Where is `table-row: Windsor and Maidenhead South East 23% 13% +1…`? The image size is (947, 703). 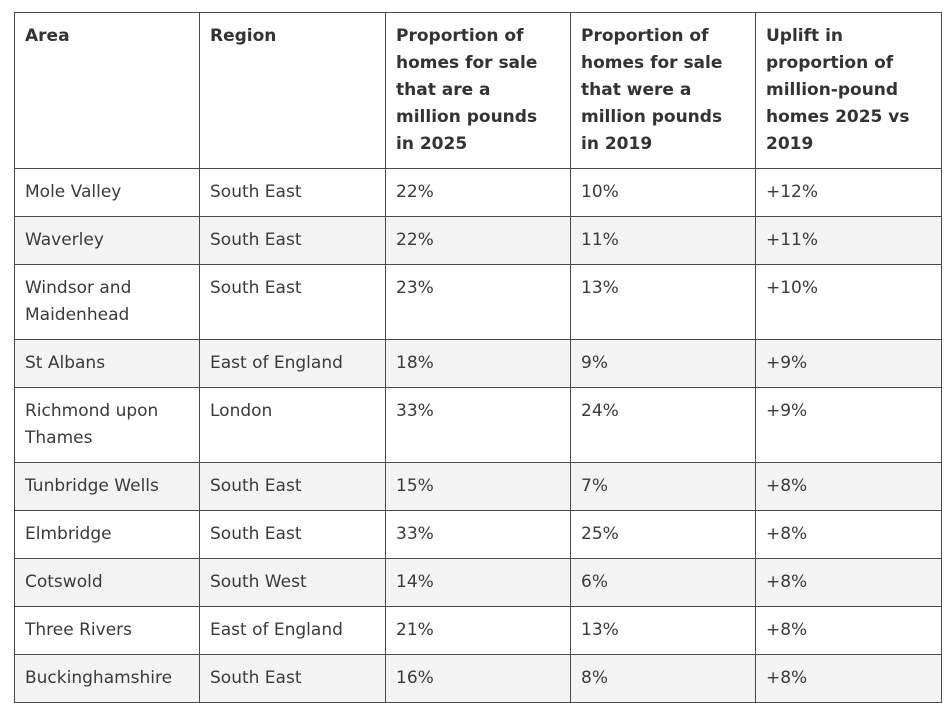
table-row: Windsor and Maidenhead South East 23% 13% +1… is located at coordinates (478, 302).